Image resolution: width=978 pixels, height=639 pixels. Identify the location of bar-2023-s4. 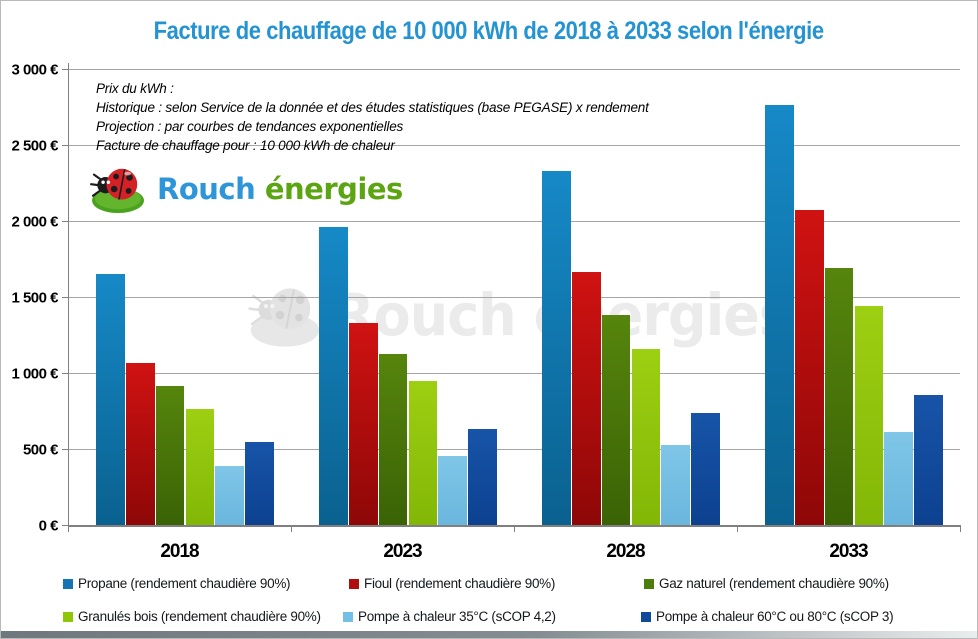
(453, 490).